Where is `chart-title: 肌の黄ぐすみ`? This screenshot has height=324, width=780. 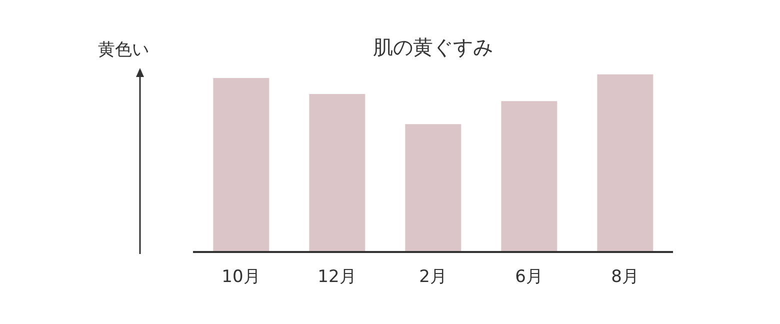
chart-title: 肌の黄ぐすみ is located at coordinates (433, 47).